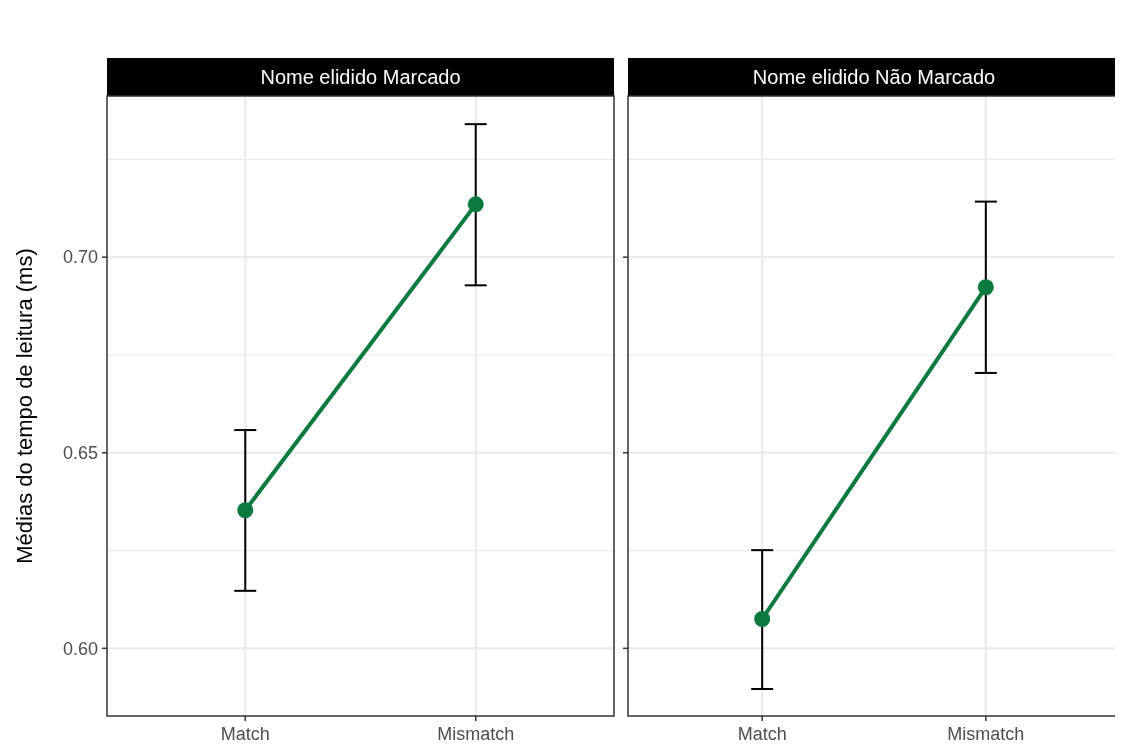 The image size is (1123, 749). What do you see at coordinates (874, 77) in the screenshot?
I see `chart-title: Nome elidido Não Marcado` at bounding box center [874, 77].